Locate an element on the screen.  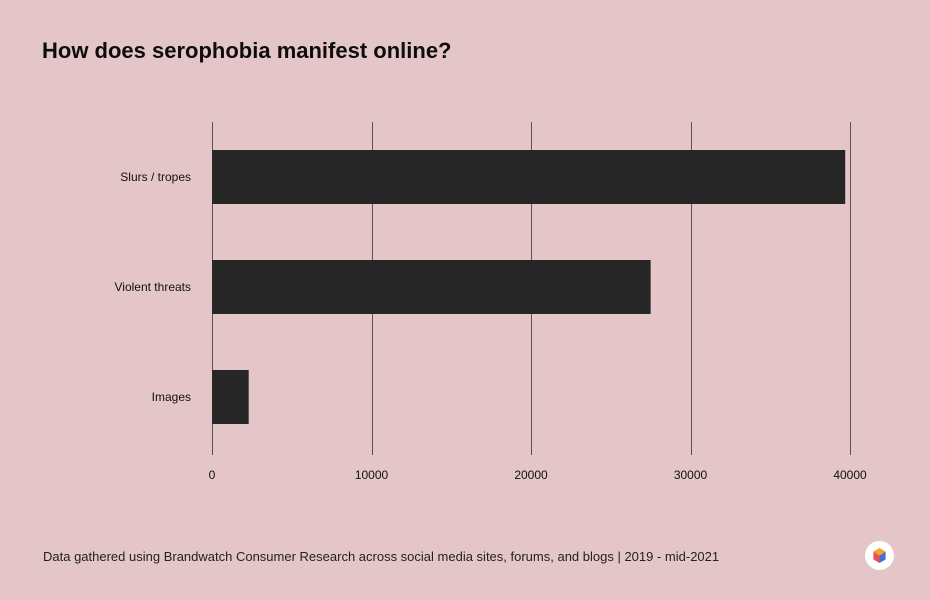
category-labels: Slurs / tropes Violent threats Images is located at coordinates (153, 287).